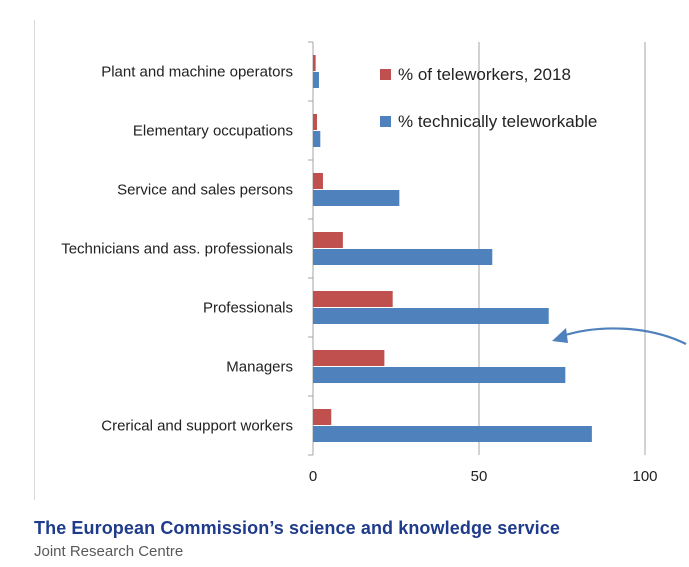 The image size is (689, 567). Describe the element at coordinates (644, 476) in the screenshot. I see `x-tick-label: 100` at that location.